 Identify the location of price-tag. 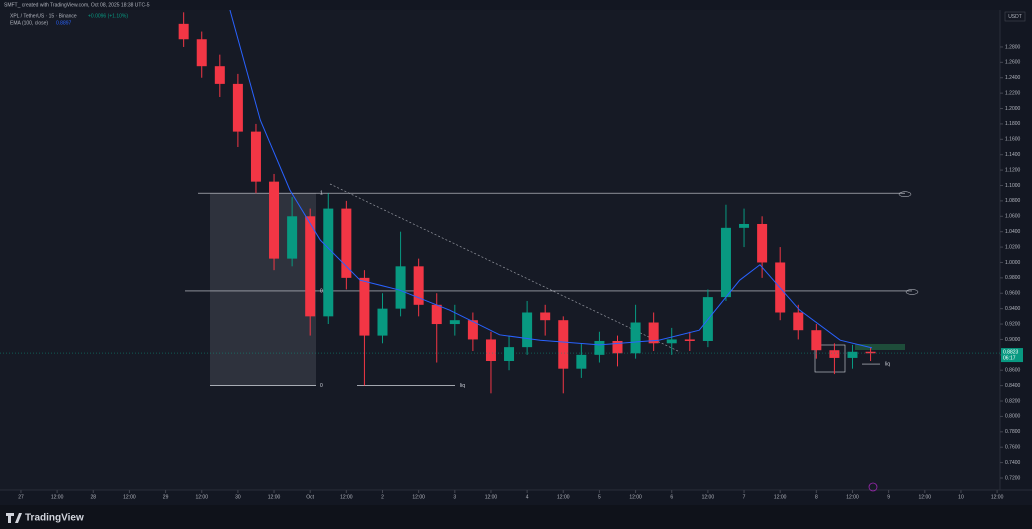
(1012, 355).